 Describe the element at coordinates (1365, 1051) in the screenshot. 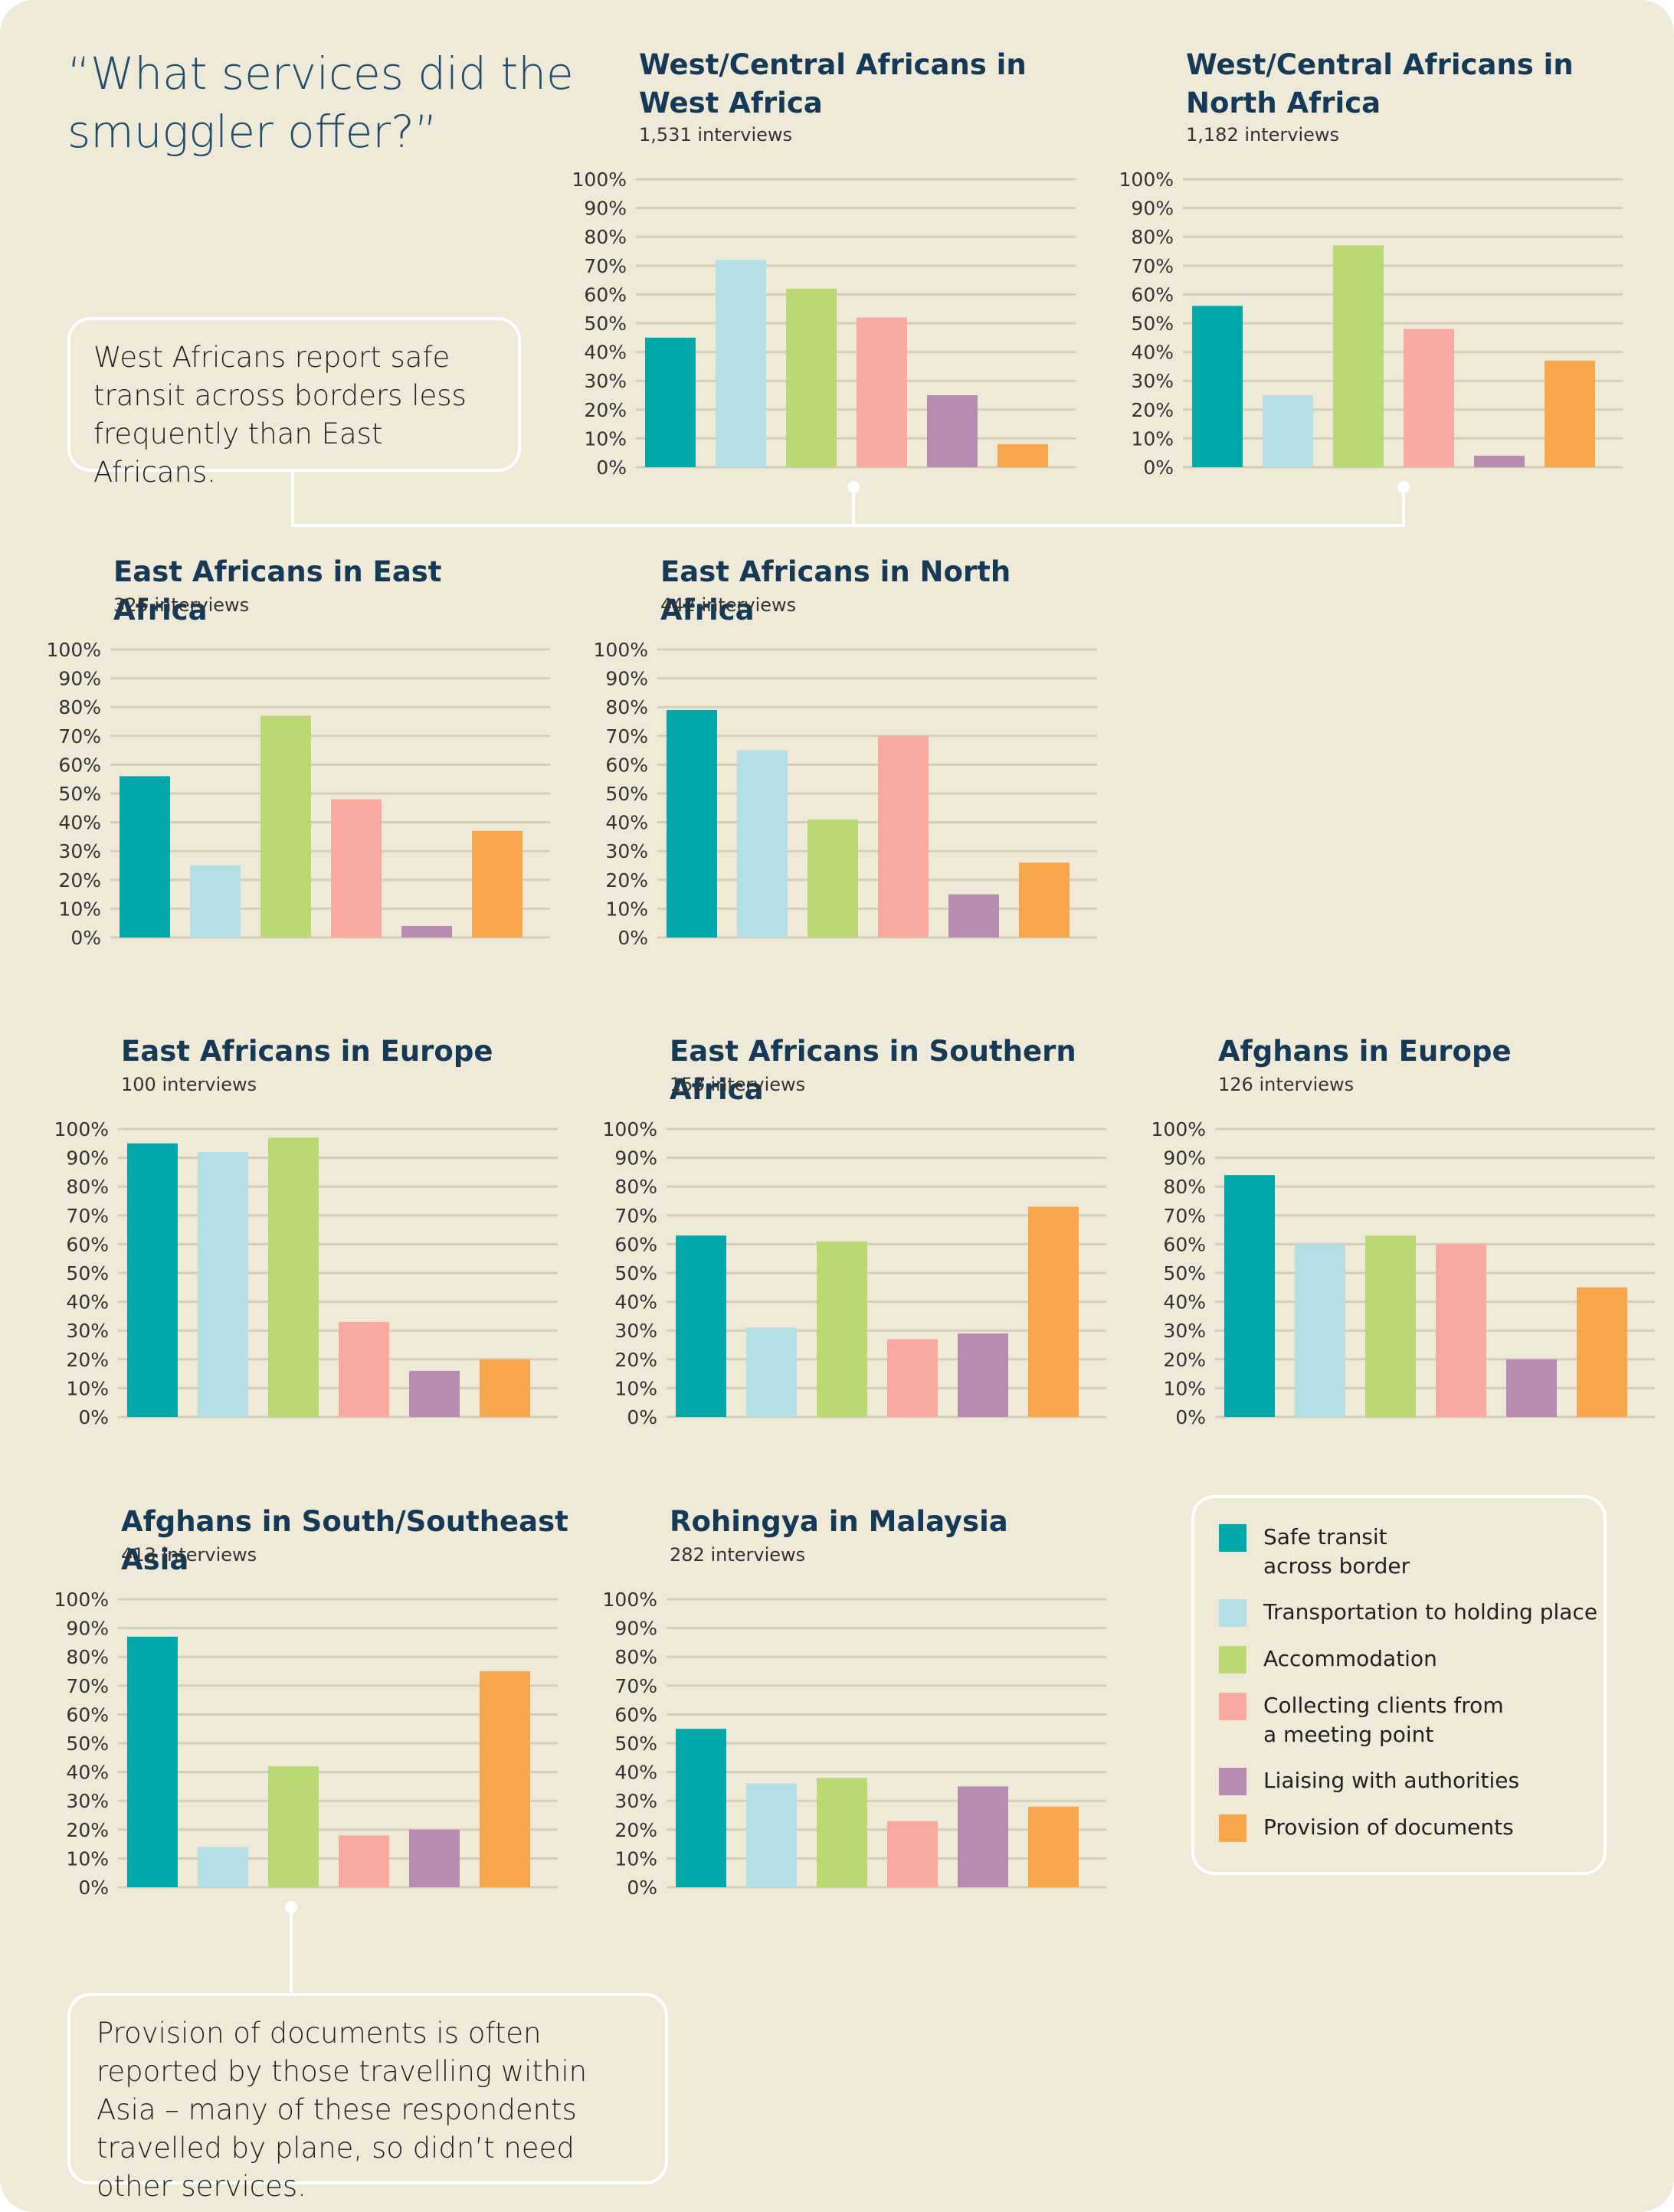

I see `chart-title: Afghans in Europe` at that location.